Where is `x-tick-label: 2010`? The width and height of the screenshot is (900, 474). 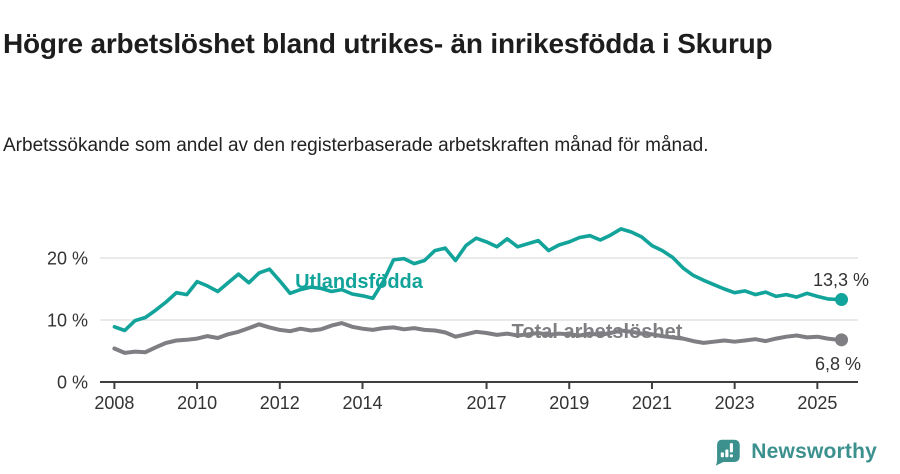 x-tick-label: 2010 is located at coordinates (197, 403).